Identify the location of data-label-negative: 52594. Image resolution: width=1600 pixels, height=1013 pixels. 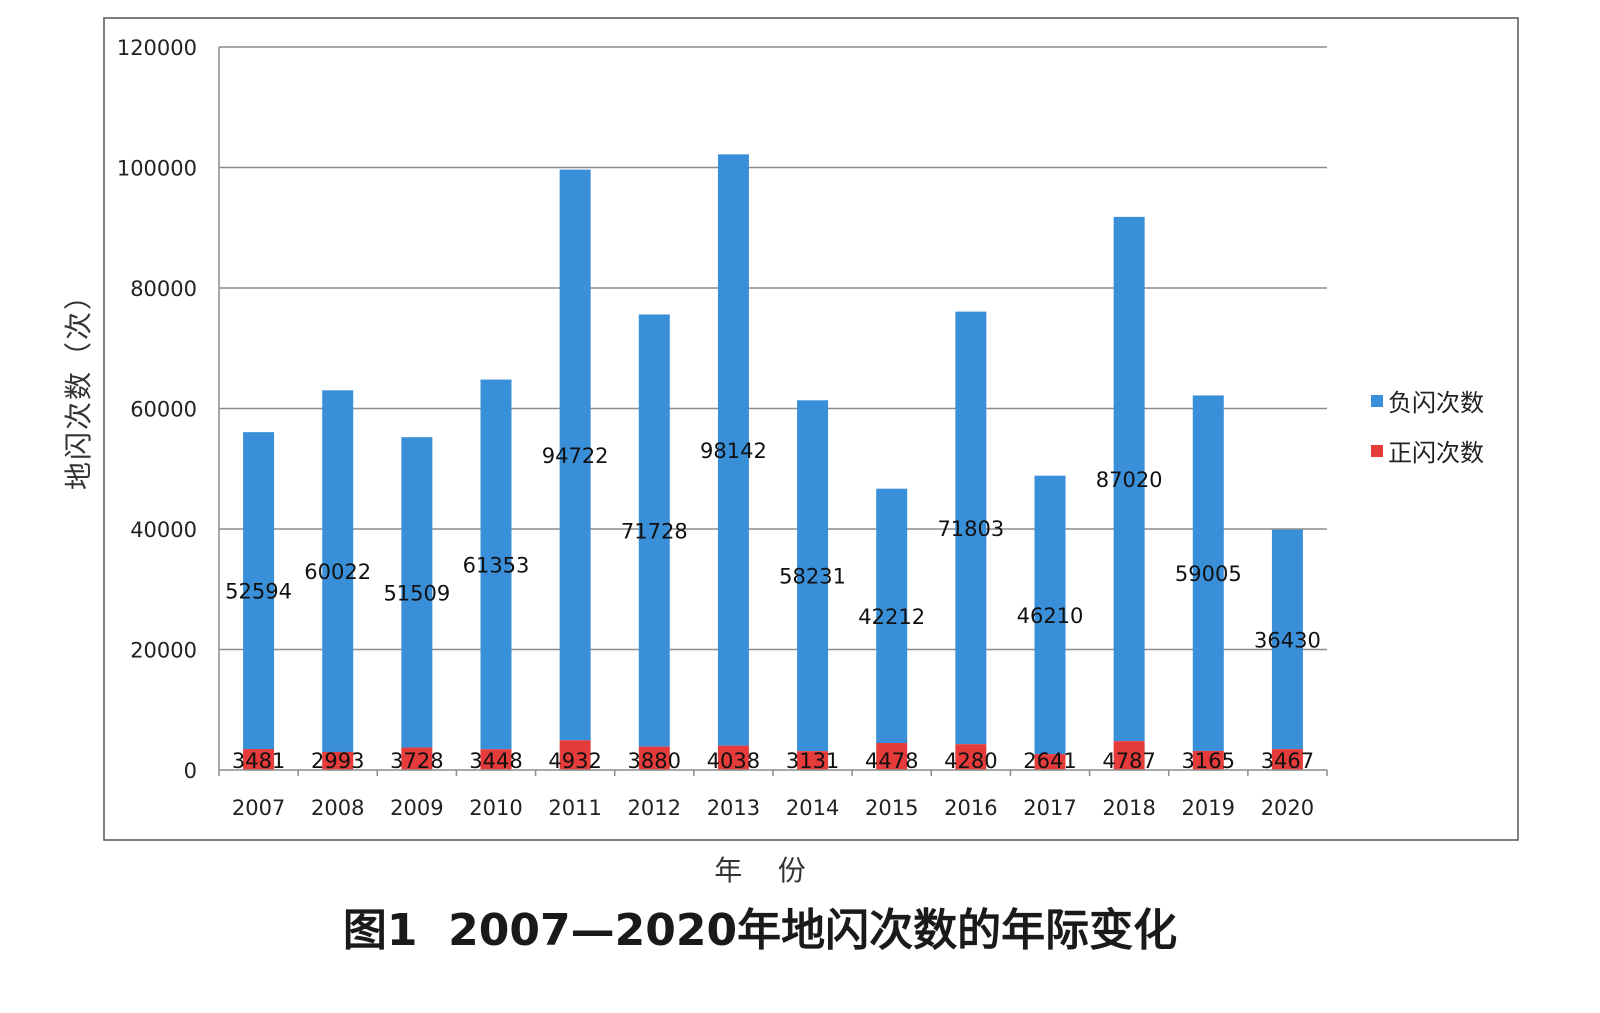
(258, 592).